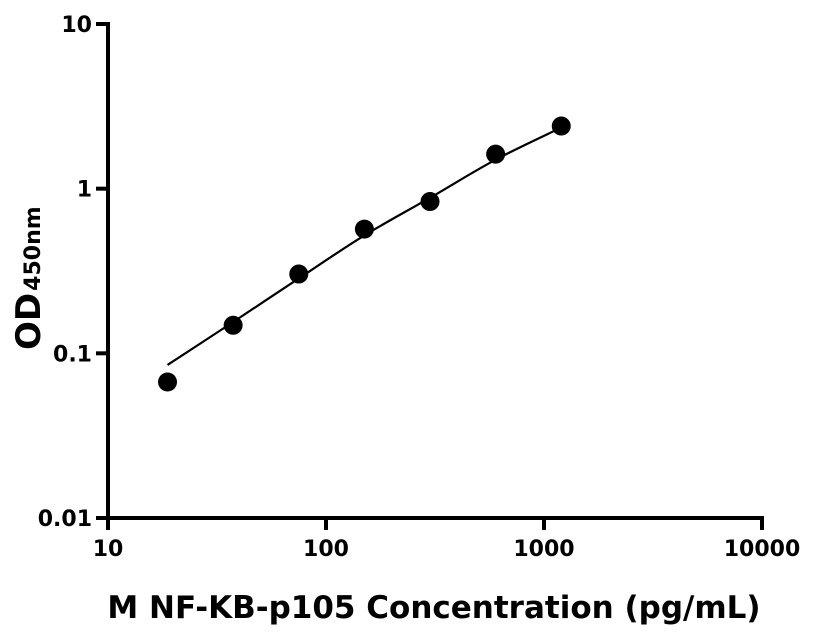 This screenshot has height=640, width=816. I want to click on y-tick-label: 1, so click(84, 190).